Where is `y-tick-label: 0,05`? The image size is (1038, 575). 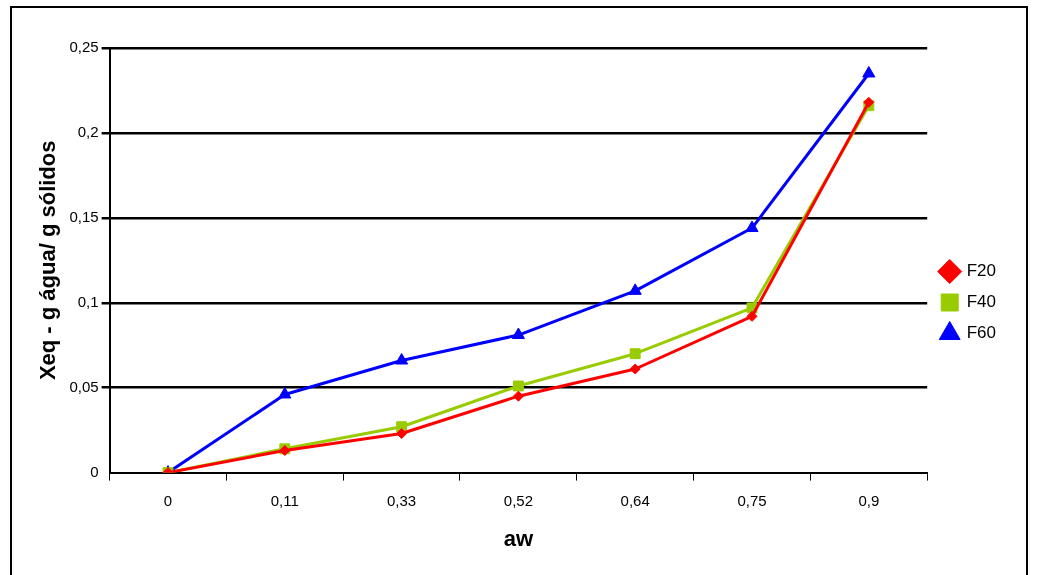
y-tick-label: 0,05 is located at coordinates (84, 386).